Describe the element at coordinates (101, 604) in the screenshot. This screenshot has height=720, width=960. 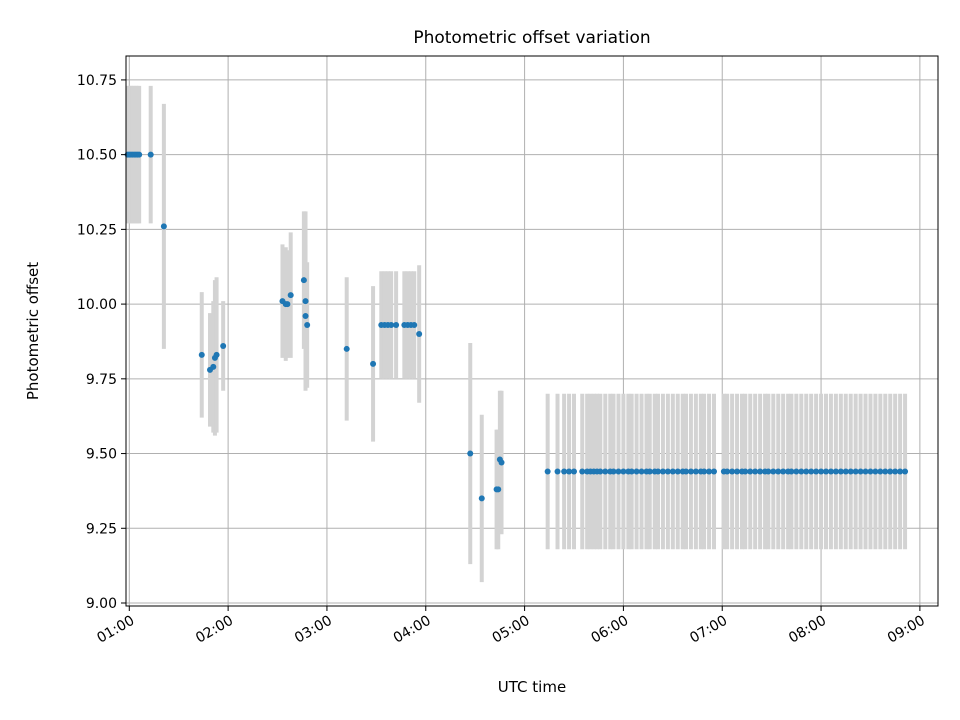
I see `y-tick-label: 9.00` at that location.